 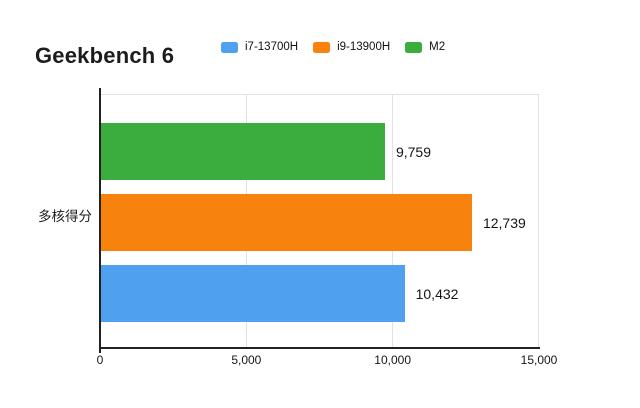 What do you see at coordinates (242, 151) in the screenshot?
I see `bar-M2` at bounding box center [242, 151].